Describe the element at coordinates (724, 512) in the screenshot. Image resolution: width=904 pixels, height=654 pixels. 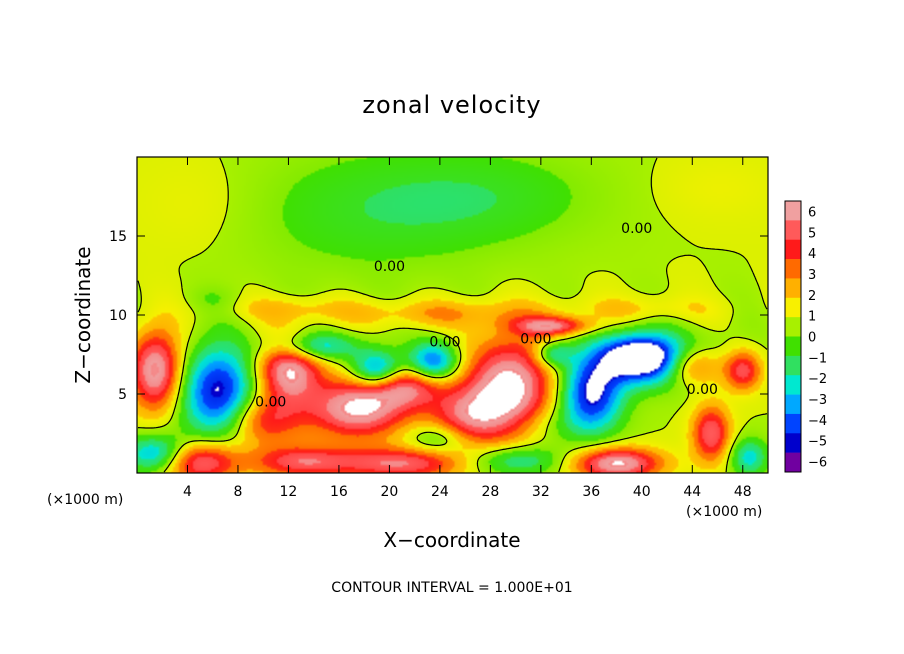
I see `x-unit-right: (×1000 m)` at that location.